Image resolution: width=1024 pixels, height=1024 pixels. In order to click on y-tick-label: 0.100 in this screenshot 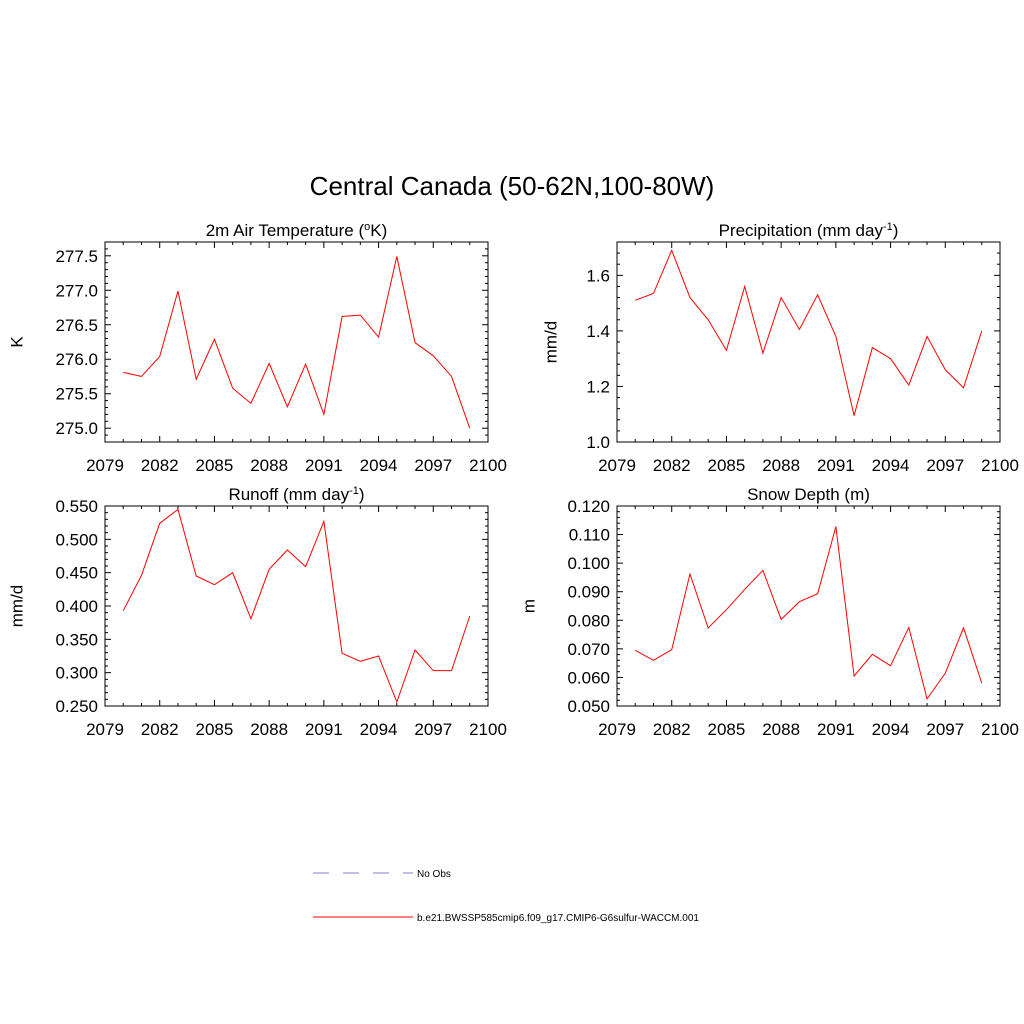, I will do `click(588, 563)`.